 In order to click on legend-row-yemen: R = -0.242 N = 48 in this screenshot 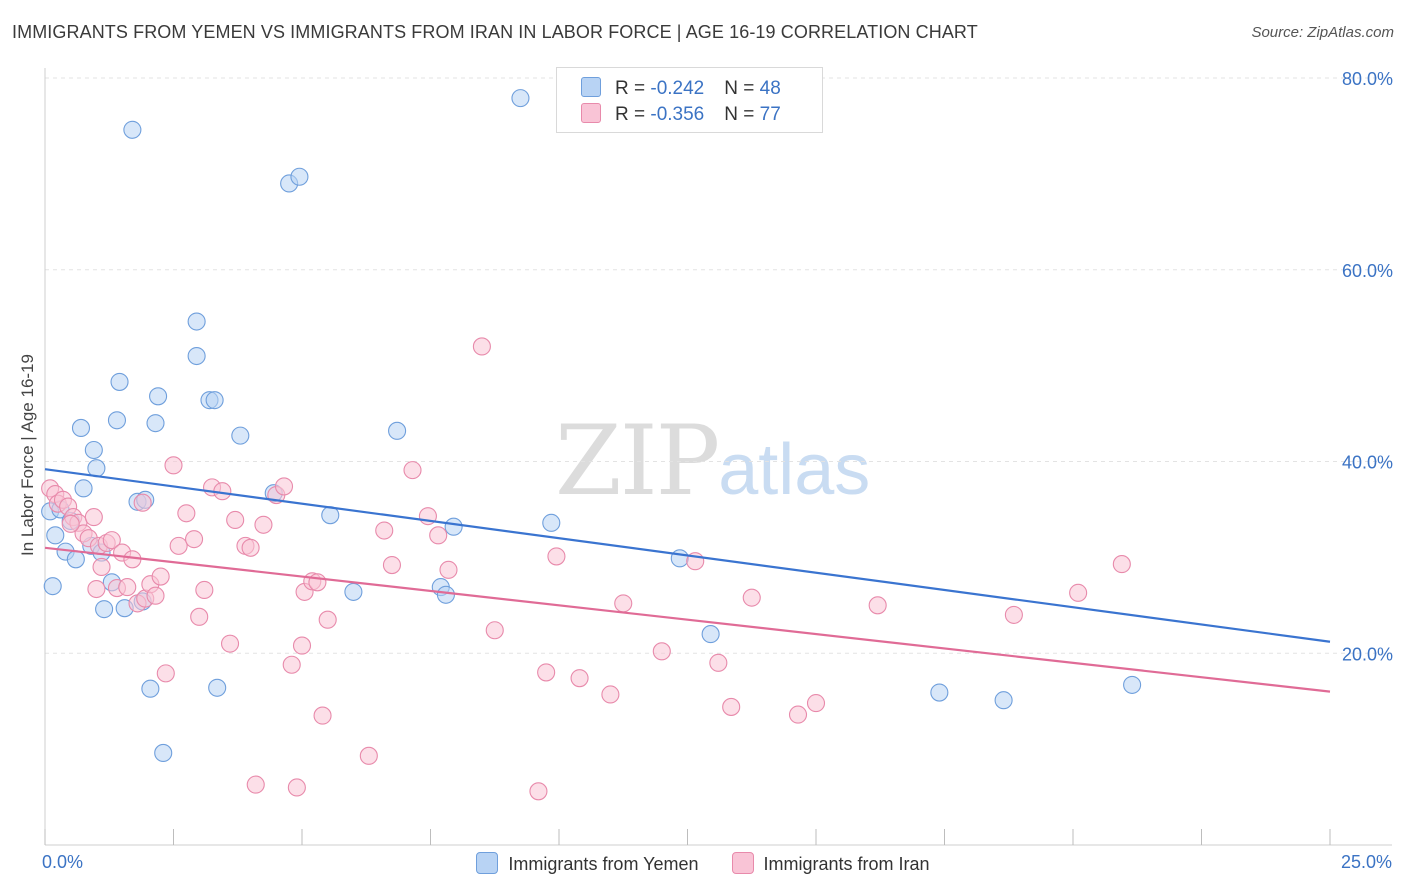, I will do `click(681, 88)`.